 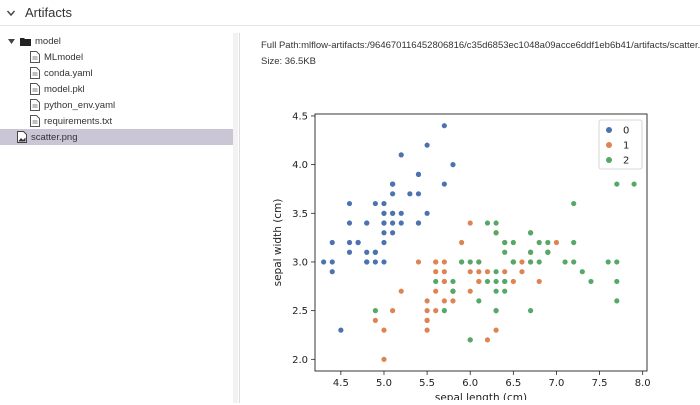 I want to click on x-tick-label: 7.5, so click(x=600, y=383).